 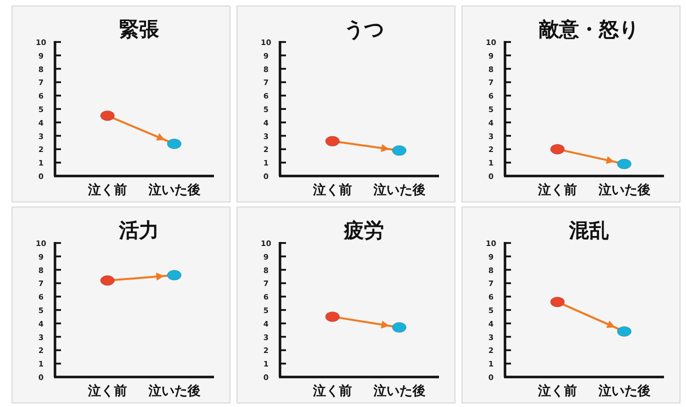 I want to click on chart-title: 緊張, so click(x=139, y=29).